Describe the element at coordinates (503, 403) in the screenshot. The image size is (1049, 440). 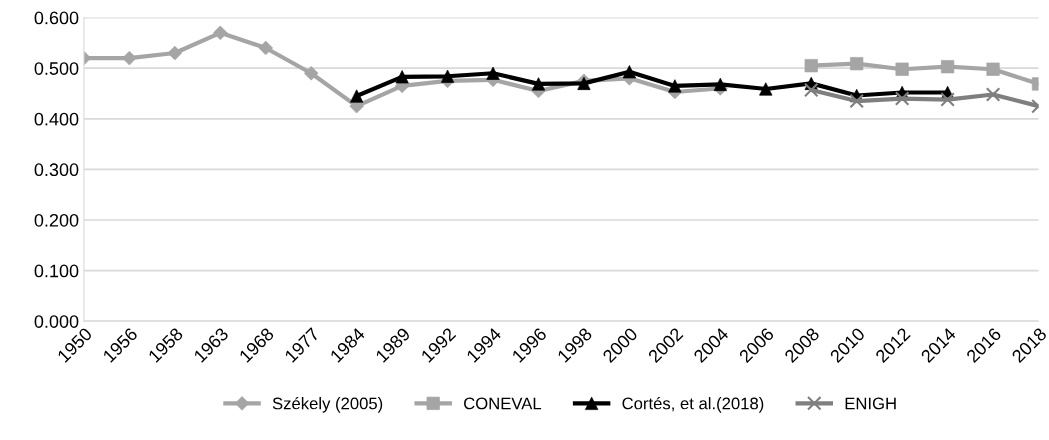
I see `legend-label: CONEVAL` at that location.